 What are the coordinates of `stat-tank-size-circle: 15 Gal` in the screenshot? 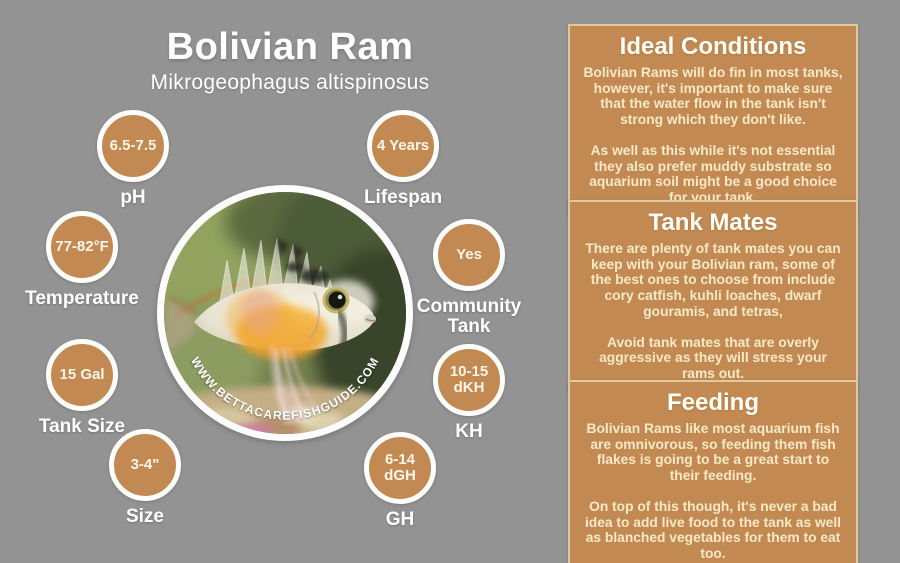 It's located at (82, 375).